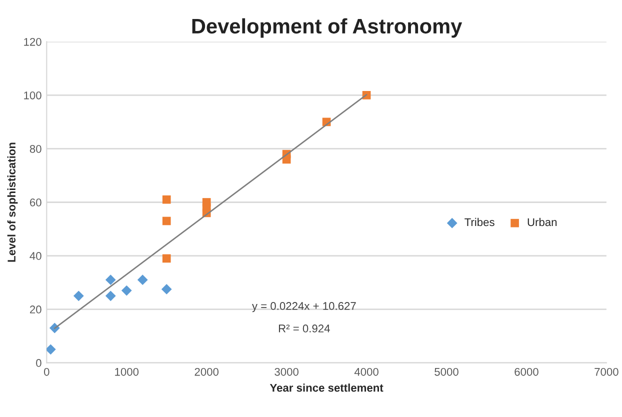 The image size is (622, 417). Describe the element at coordinates (33, 95) in the screenshot. I see `y-tick-label: 100` at that location.